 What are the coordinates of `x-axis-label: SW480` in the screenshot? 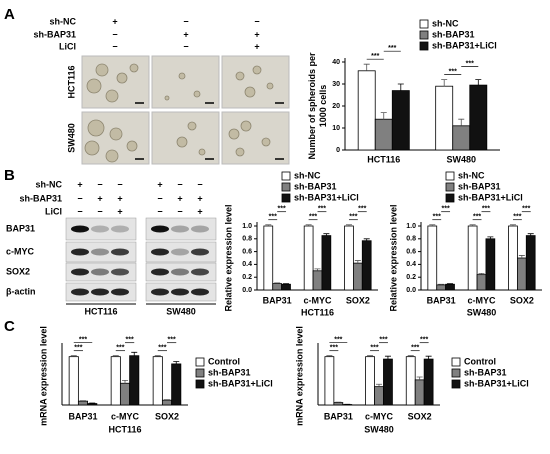 It's located at (482, 312).